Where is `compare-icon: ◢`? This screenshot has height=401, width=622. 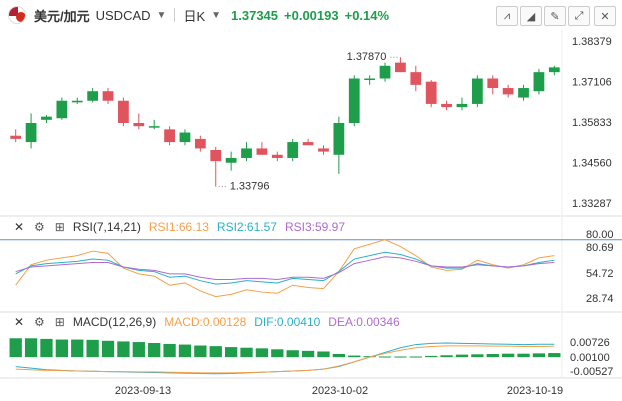 compare-icon: ◢ is located at coordinates (531, 16).